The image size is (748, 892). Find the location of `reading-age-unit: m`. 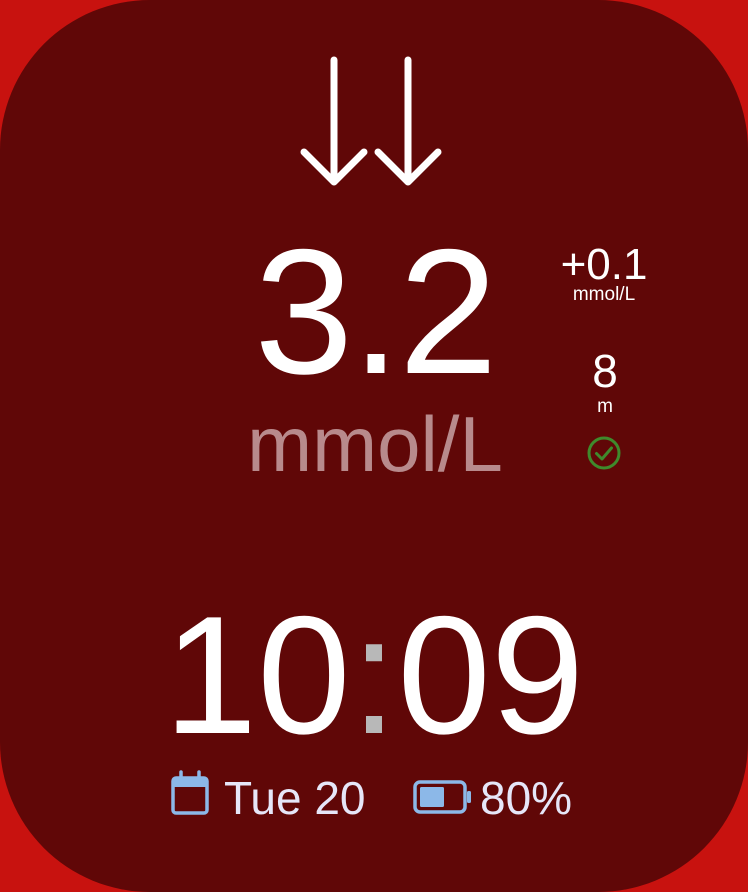

reading-age-unit: m is located at coordinates (605, 406).